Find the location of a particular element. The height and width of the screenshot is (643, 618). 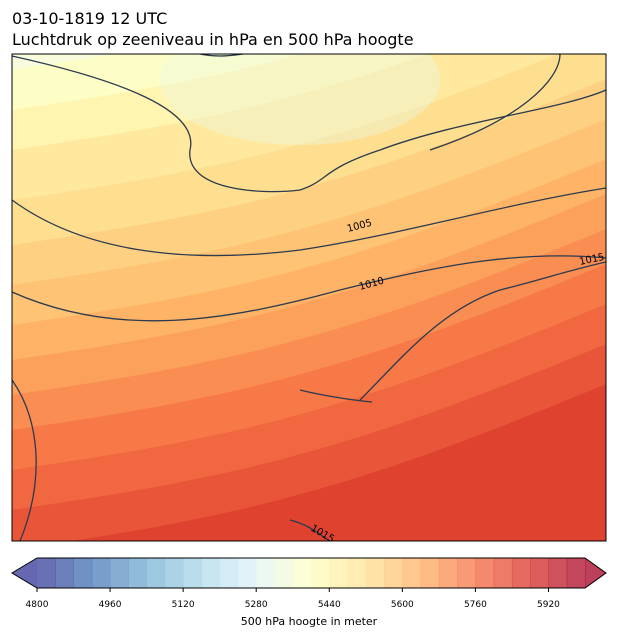

colorbar-outline is located at coordinates (309, 573).